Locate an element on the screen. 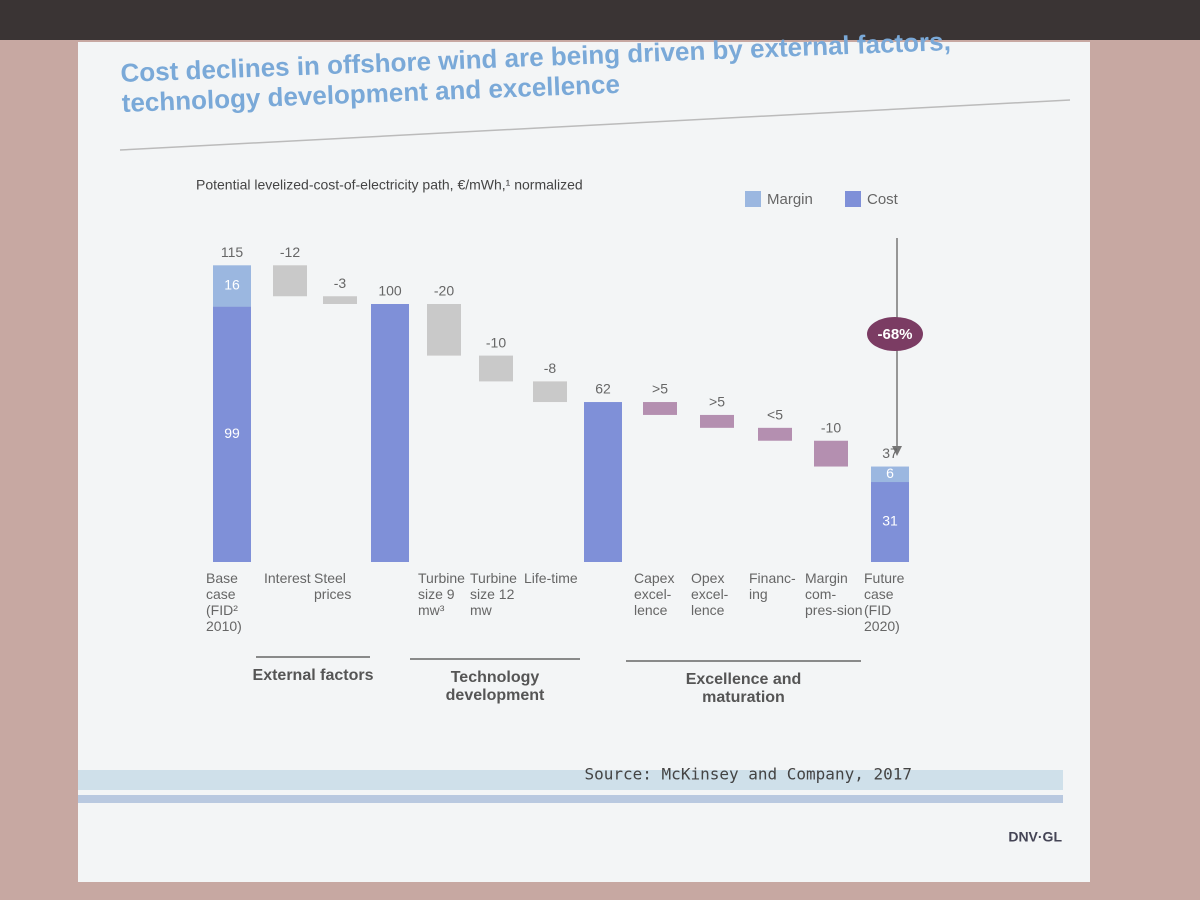 The width and height of the screenshot is (1200, 900). ceiling is located at coordinates (600, 20).